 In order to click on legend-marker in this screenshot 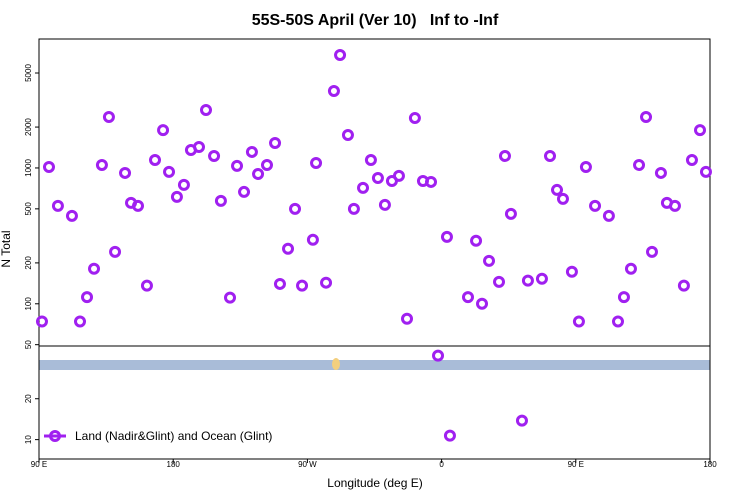, I will do `click(55, 436)`.